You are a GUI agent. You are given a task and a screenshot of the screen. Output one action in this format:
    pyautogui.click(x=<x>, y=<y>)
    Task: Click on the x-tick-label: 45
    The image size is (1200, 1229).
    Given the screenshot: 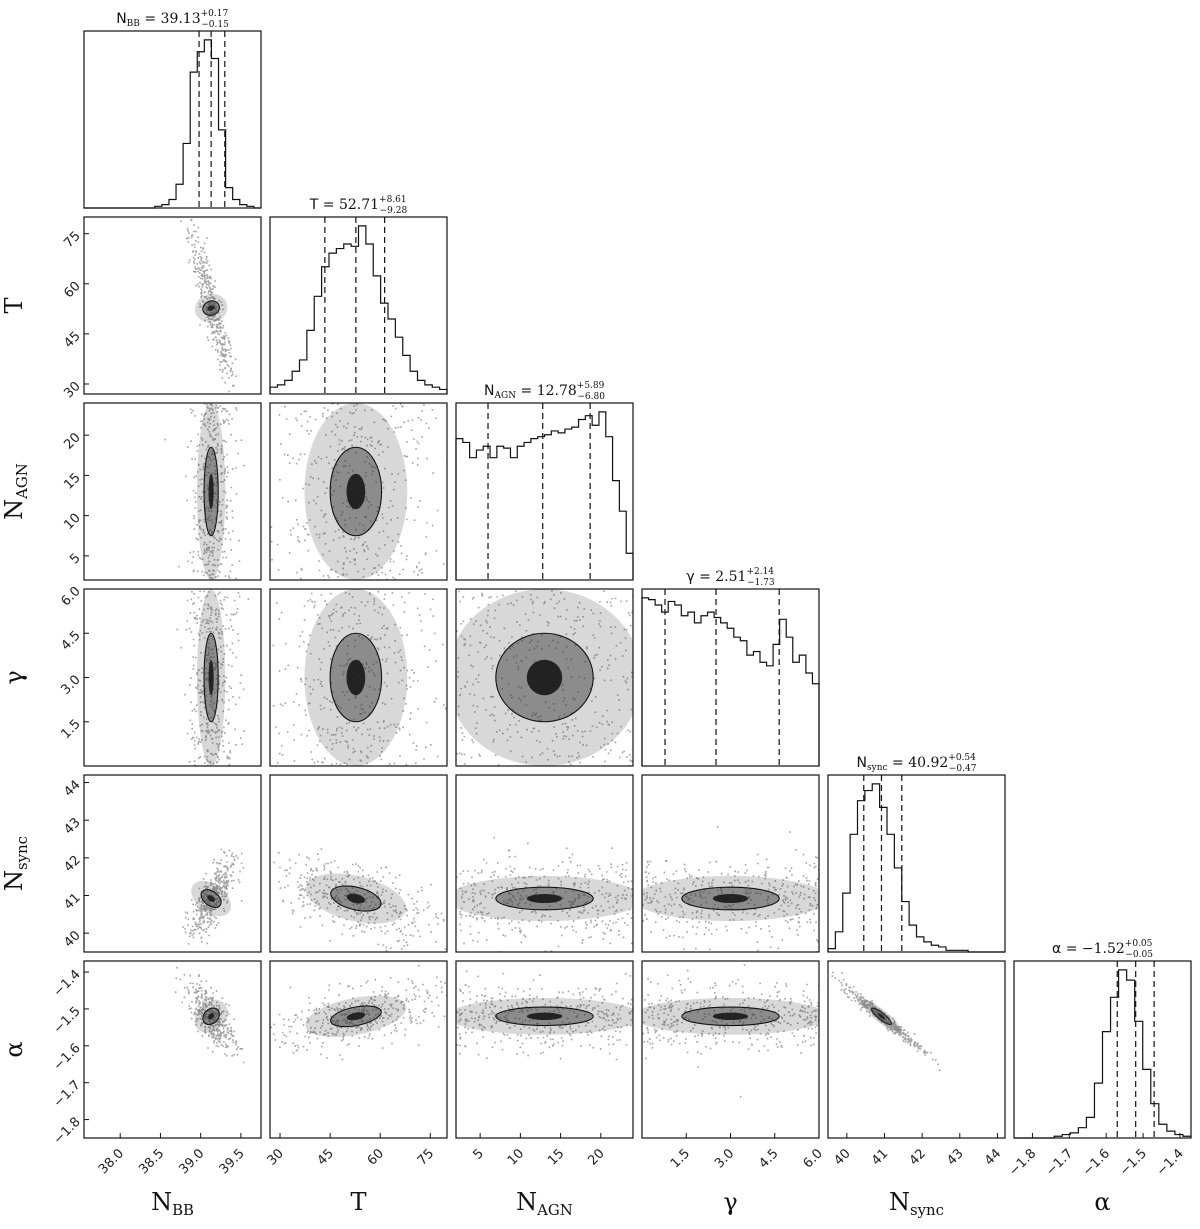 What is the action you would take?
    pyautogui.click(x=326, y=1157)
    